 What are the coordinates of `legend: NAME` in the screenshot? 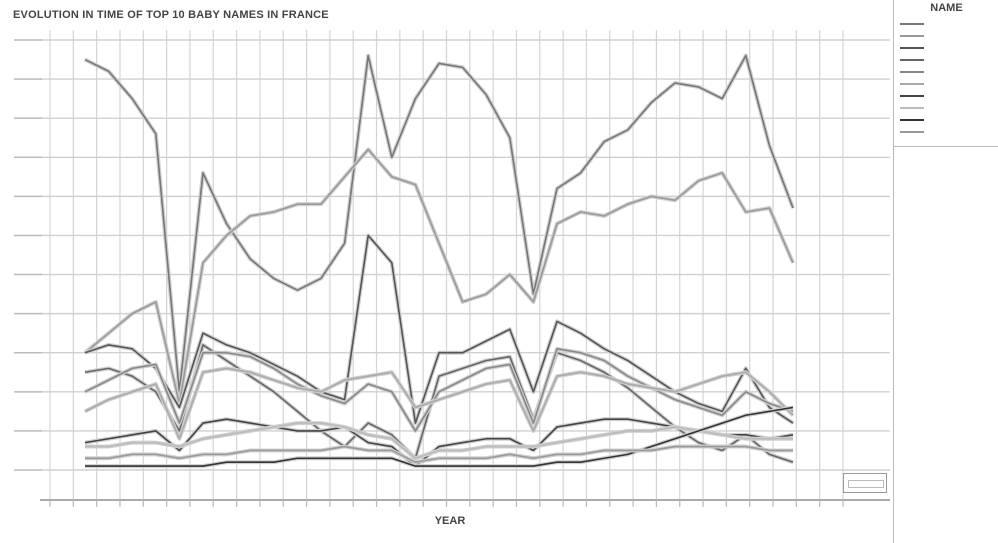 It's located at (945, 271).